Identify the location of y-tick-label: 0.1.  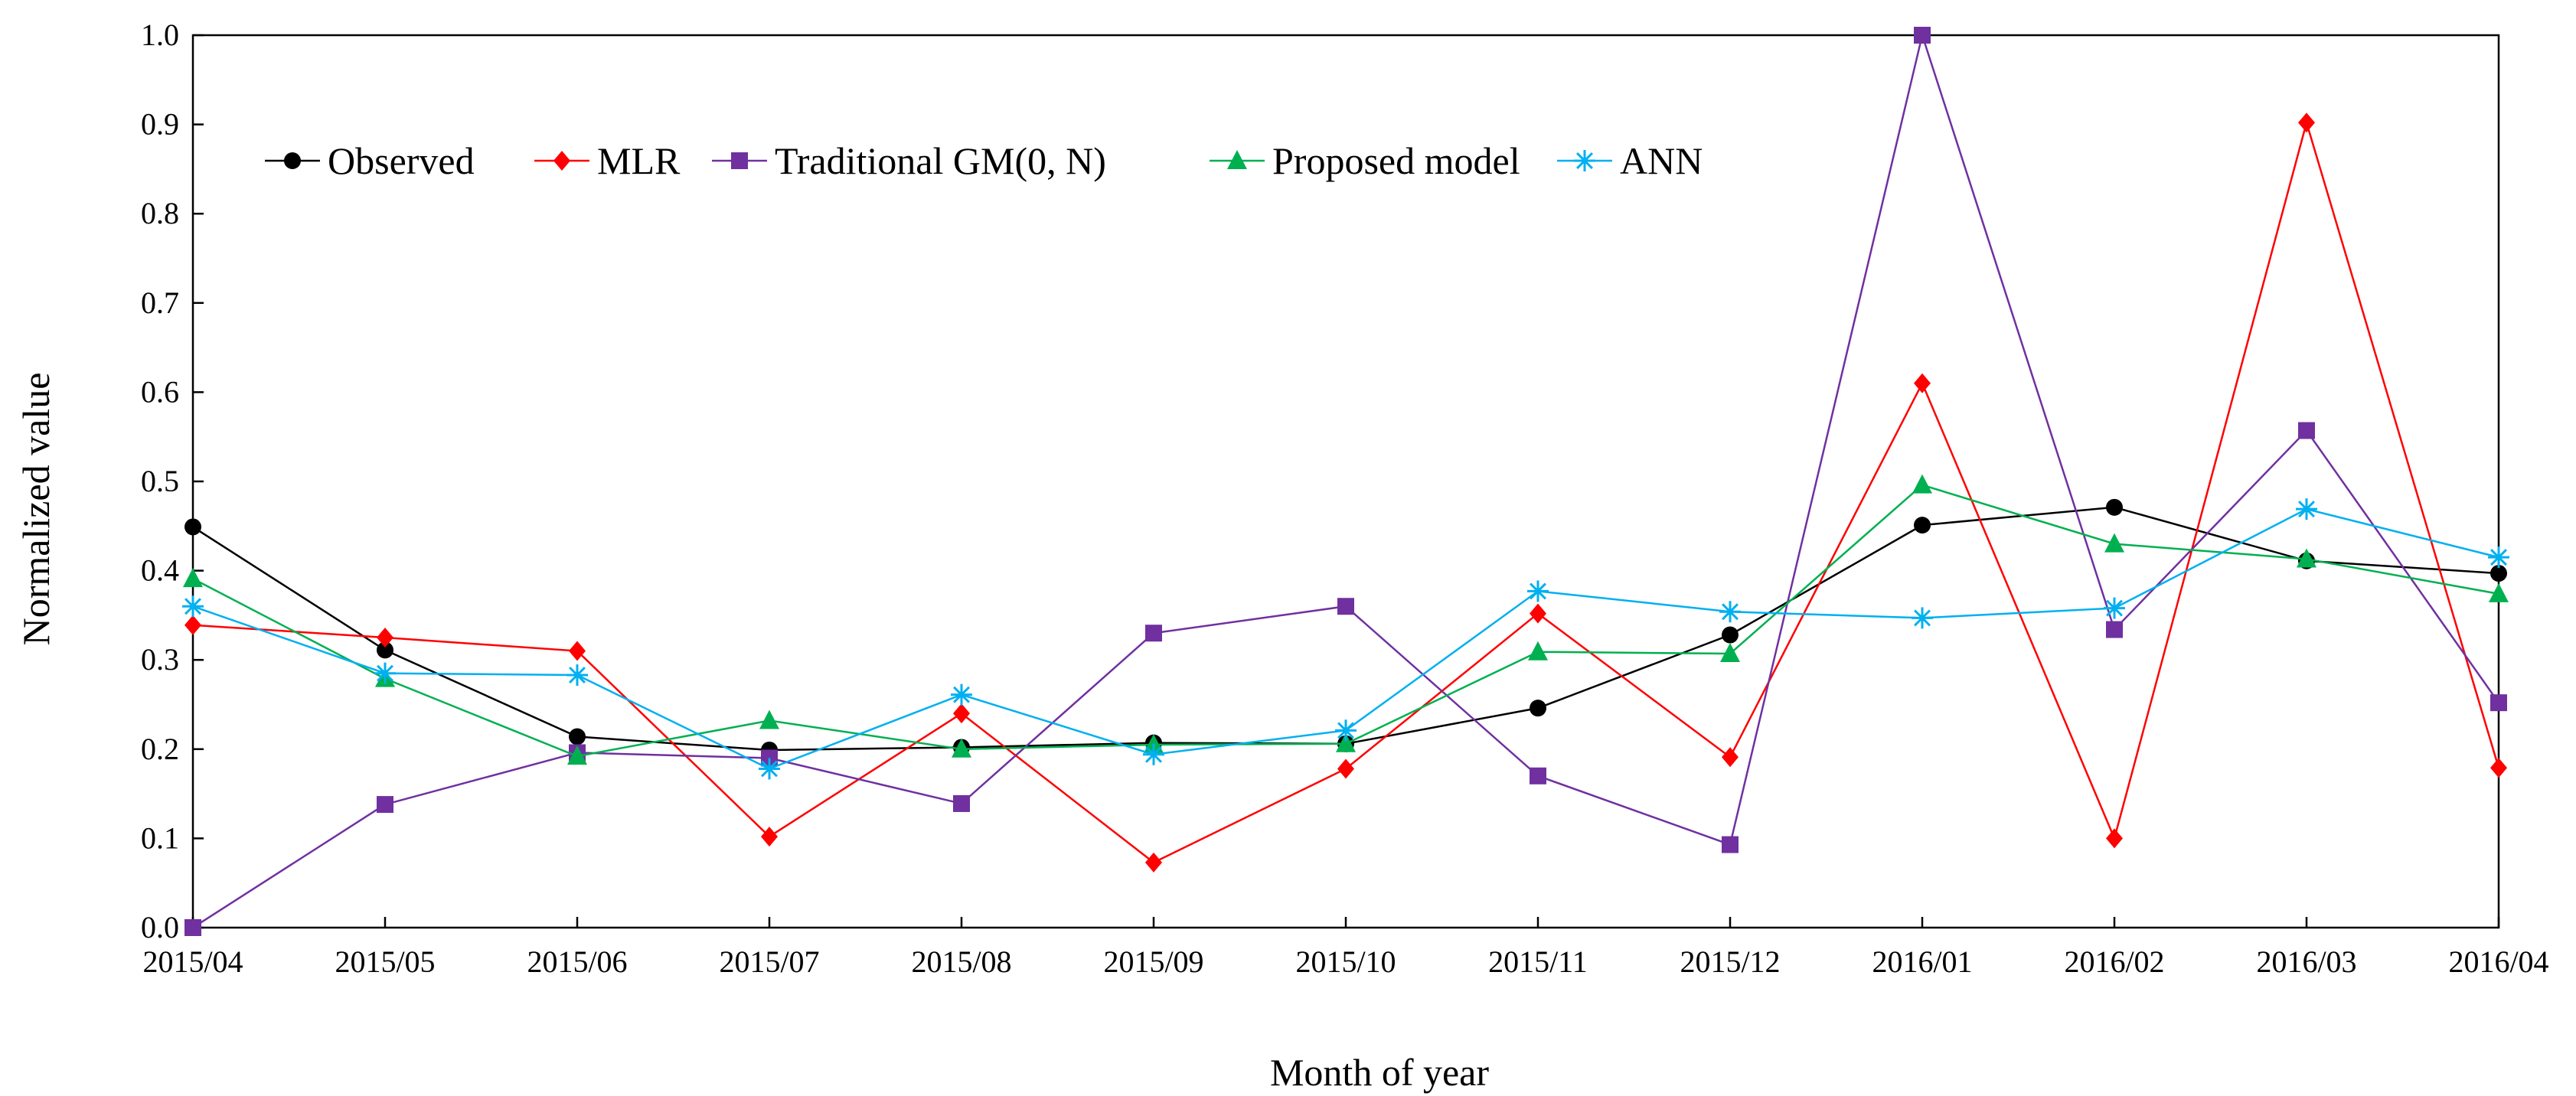
(160, 838).